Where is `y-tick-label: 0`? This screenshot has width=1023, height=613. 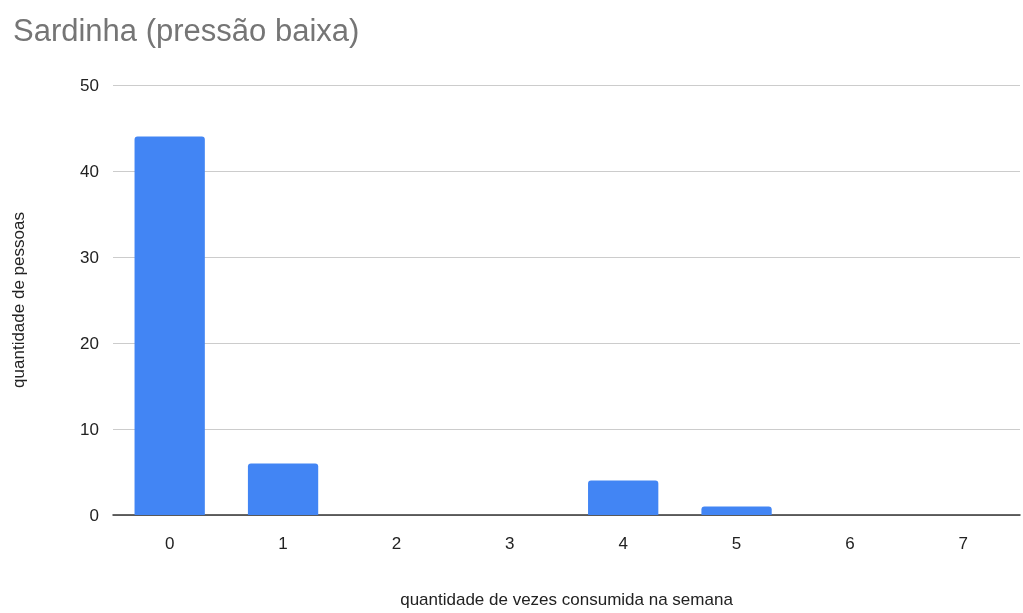 y-tick-label: 0 is located at coordinates (94, 515).